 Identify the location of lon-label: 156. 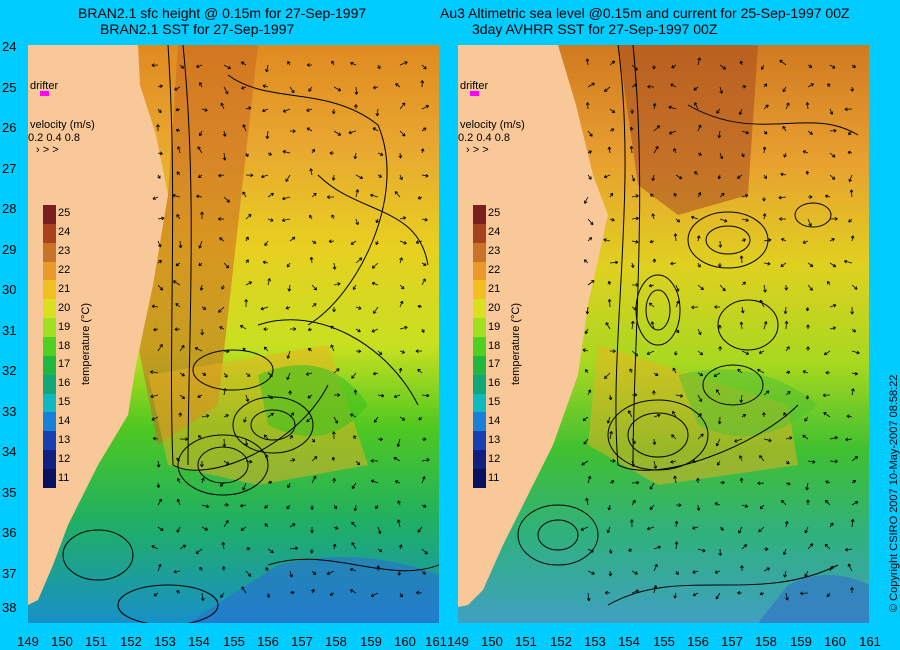
(698, 641).